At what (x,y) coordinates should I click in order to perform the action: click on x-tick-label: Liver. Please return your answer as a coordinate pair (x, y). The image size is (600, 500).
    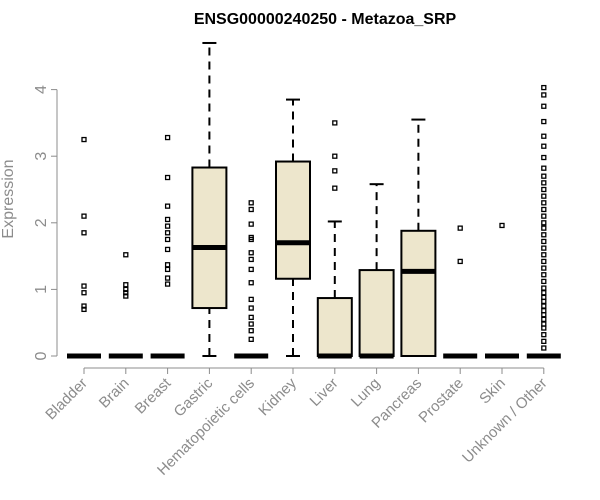
    Looking at the image, I should click on (324, 392).